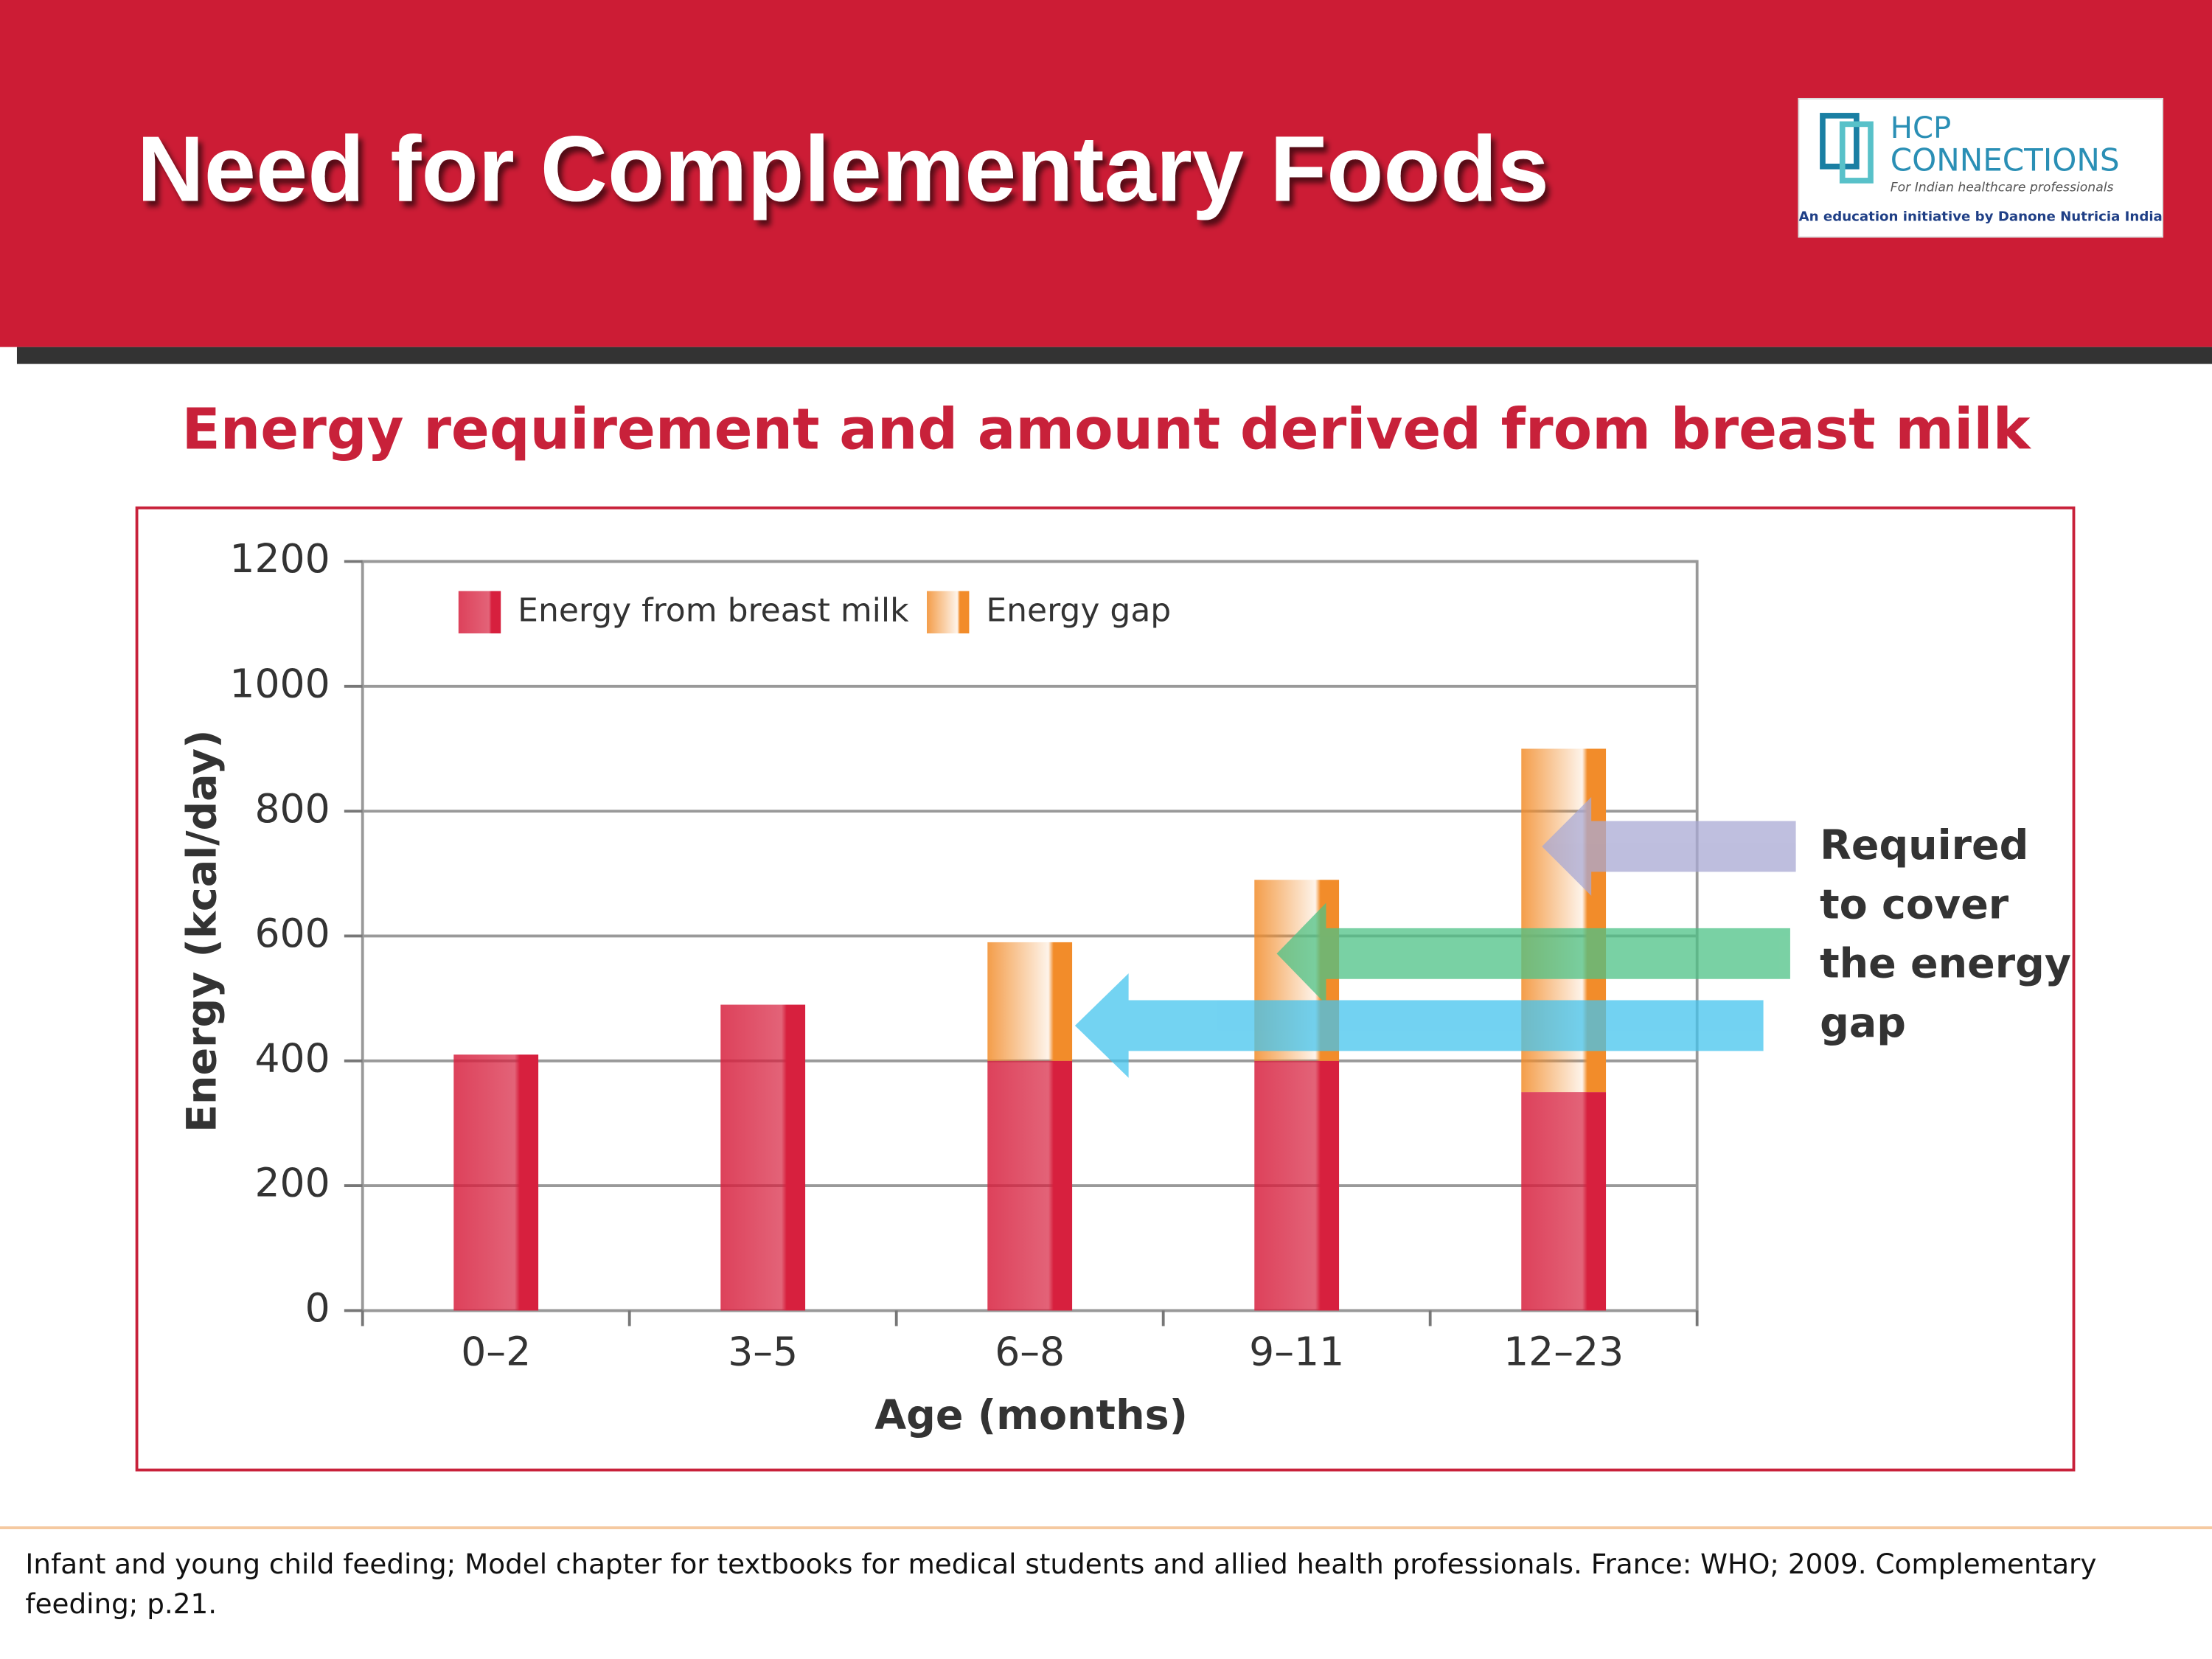 The height and width of the screenshot is (1659, 2212). What do you see at coordinates (317, 1307) in the screenshot?
I see `y-tick-label: 0` at bounding box center [317, 1307].